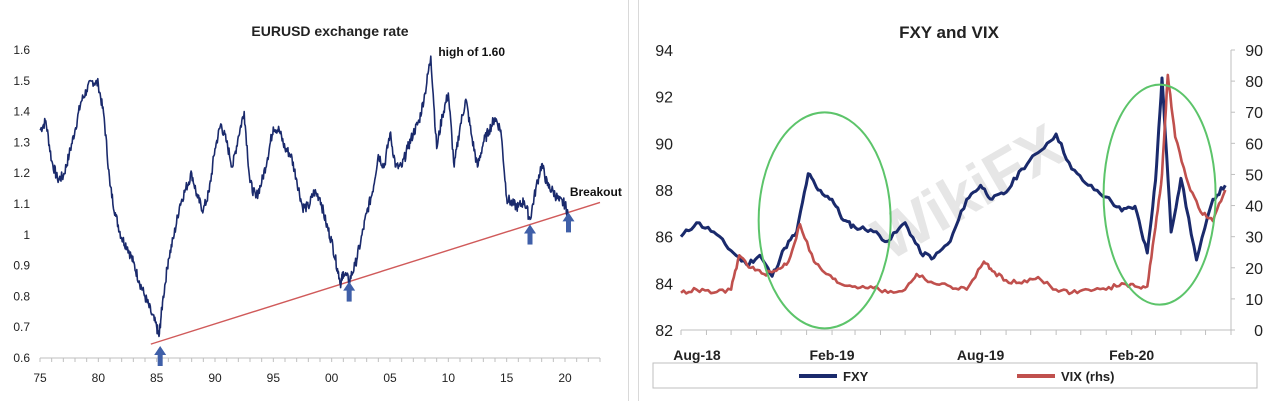 This screenshot has height=401, width=1280. I want to click on y-right-tick-label: 30, so click(1254, 238).